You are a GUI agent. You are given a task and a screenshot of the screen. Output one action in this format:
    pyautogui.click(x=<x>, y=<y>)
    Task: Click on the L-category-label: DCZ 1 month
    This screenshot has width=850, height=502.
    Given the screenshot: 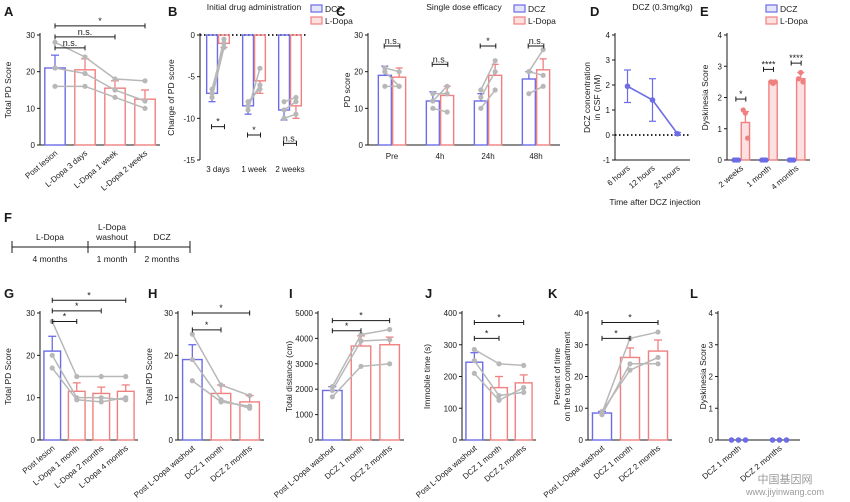 What is the action you would take?
    pyautogui.click(x=722, y=462)
    